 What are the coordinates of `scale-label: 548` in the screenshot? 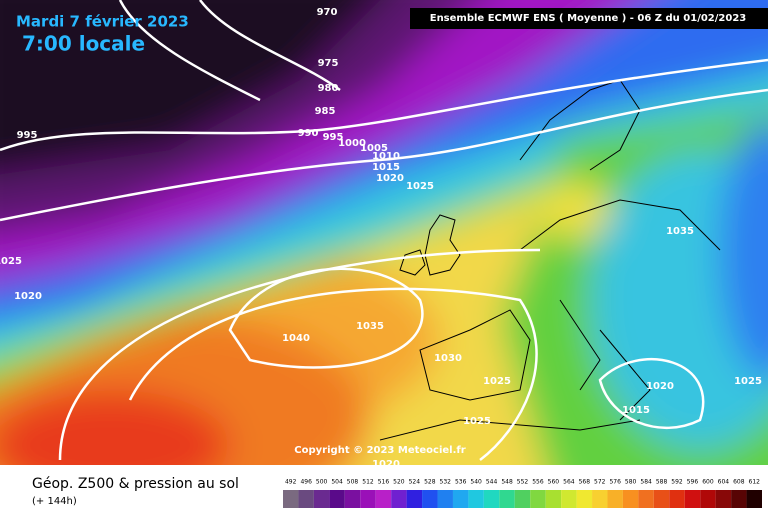 It's located at (507, 482).